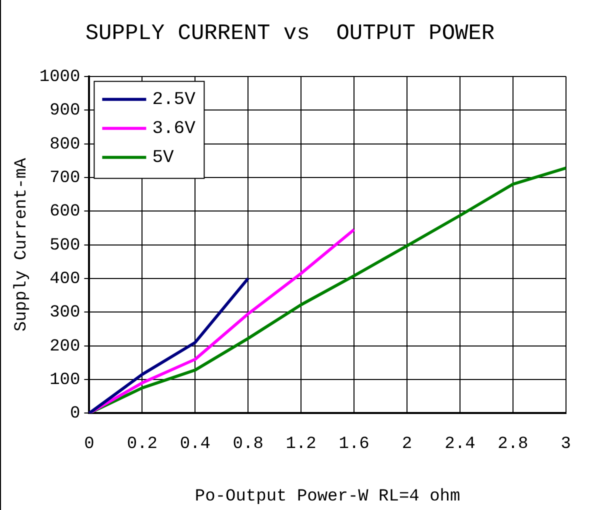 The height and width of the screenshot is (510, 591). I want to click on y-tick-label: 700, so click(65, 178).